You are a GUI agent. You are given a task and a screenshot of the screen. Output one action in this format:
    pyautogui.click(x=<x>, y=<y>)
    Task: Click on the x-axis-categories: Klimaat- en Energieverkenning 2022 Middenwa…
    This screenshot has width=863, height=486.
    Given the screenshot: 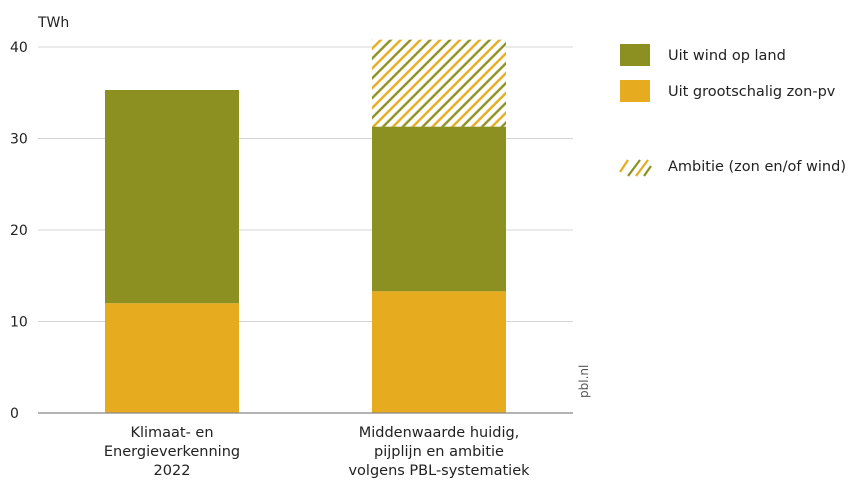 What is the action you would take?
    pyautogui.click(x=317, y=452)
    